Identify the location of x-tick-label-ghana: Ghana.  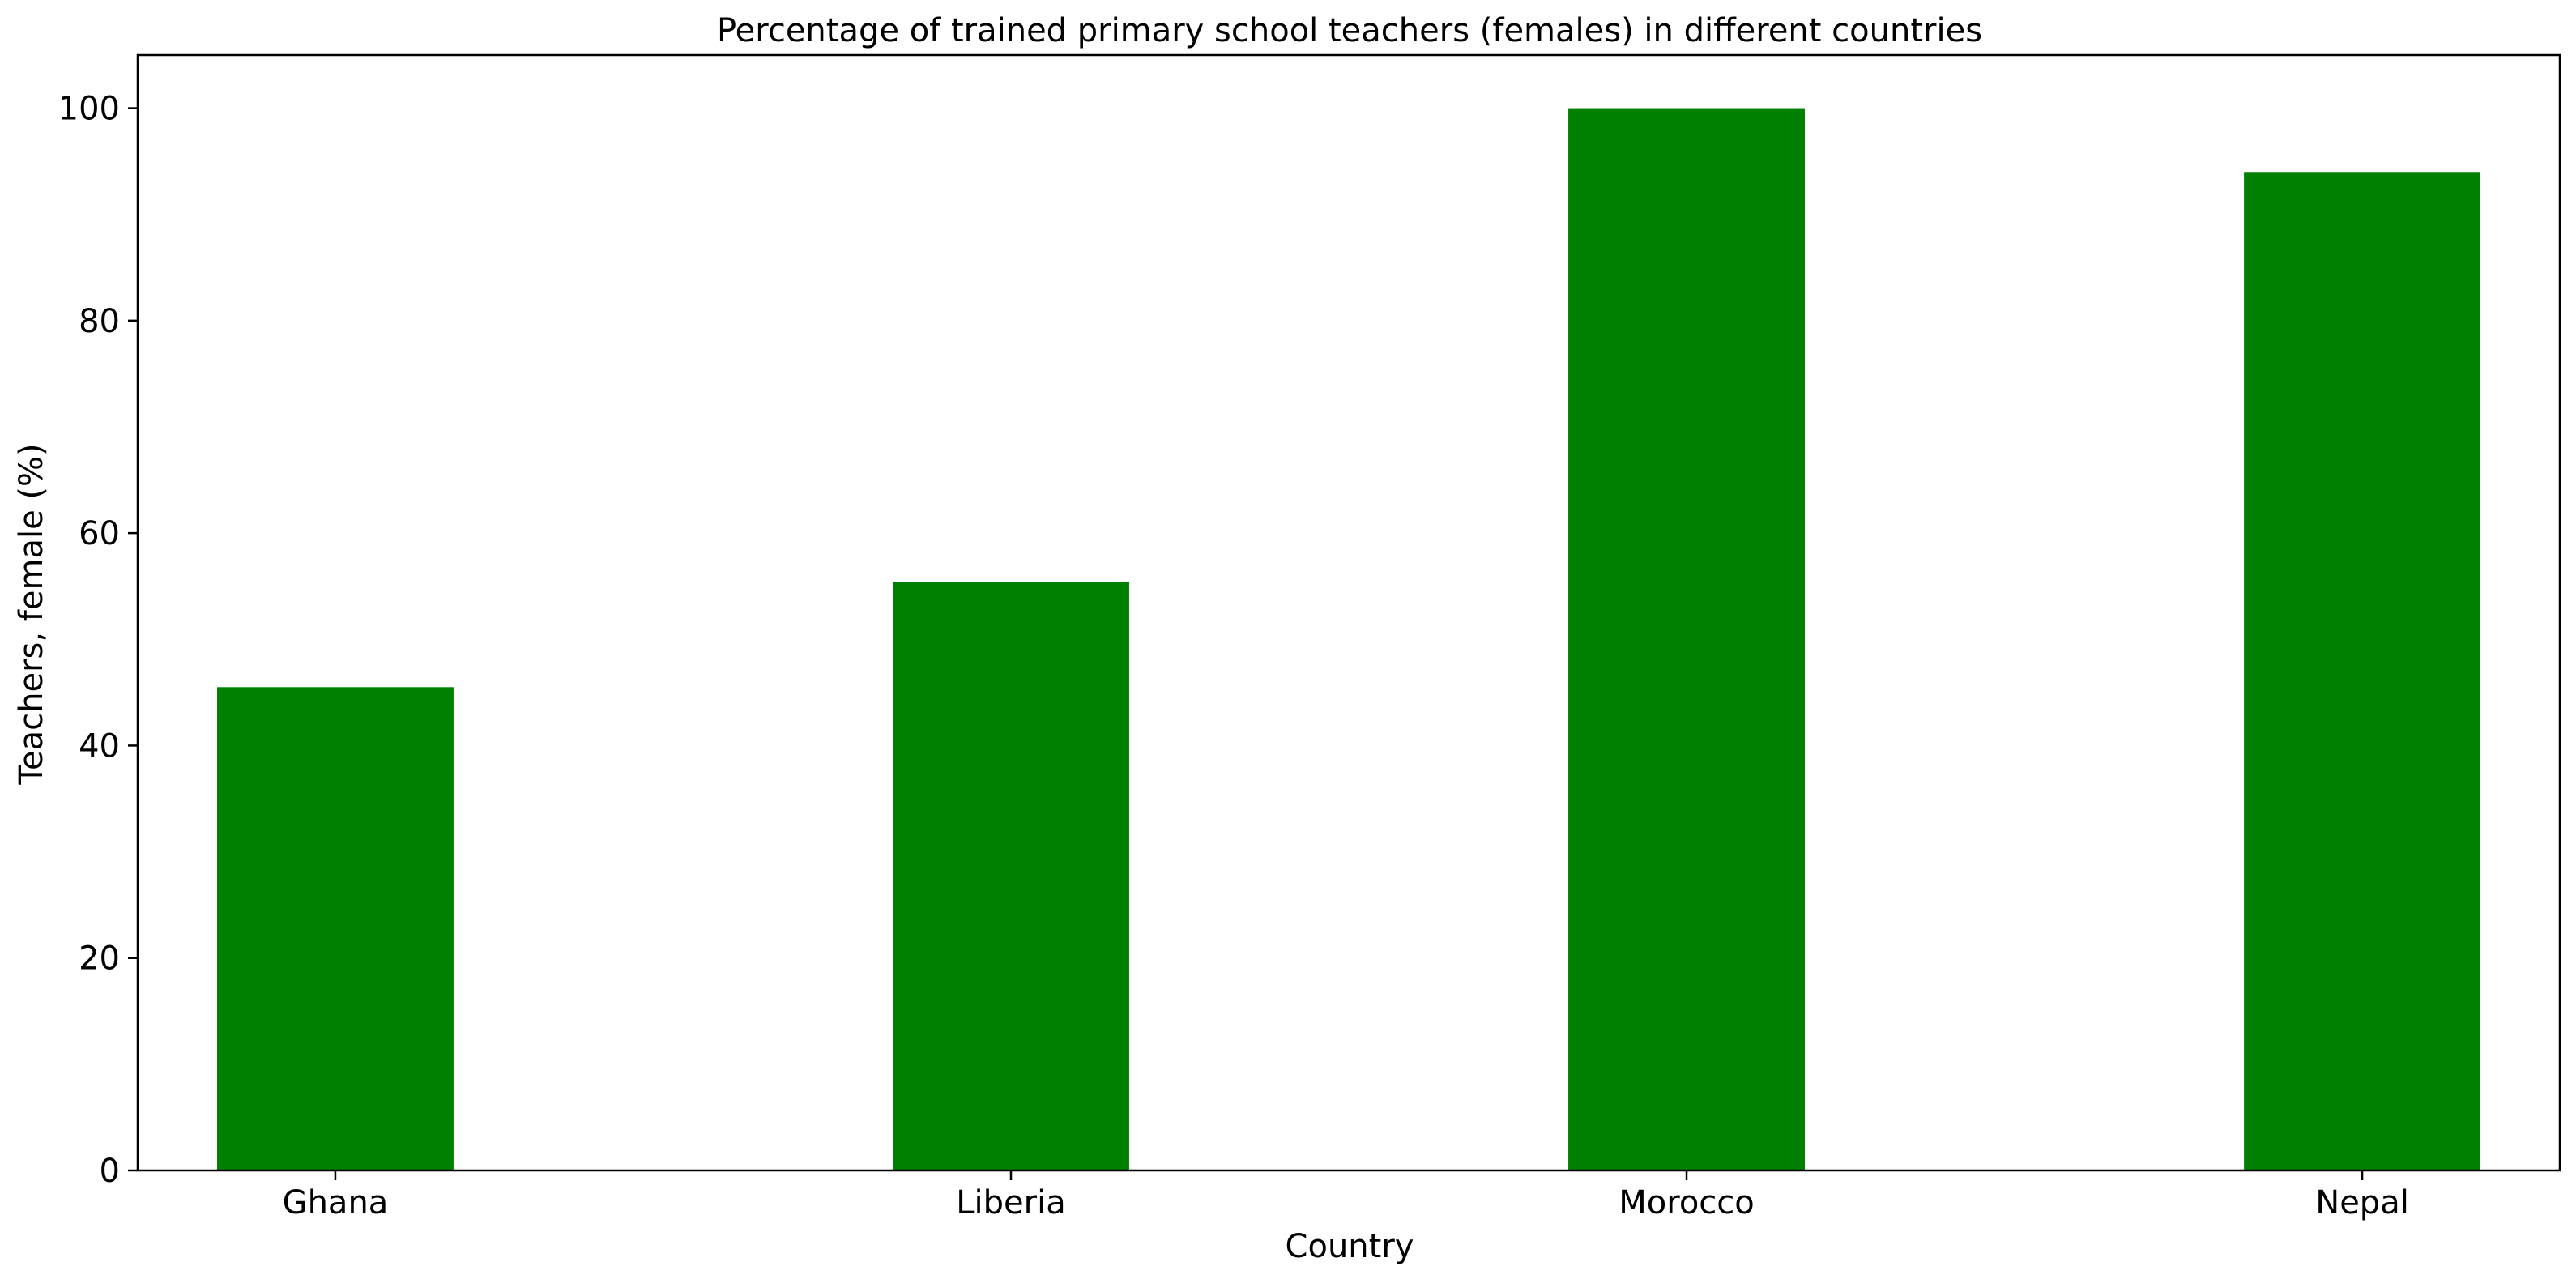
(336, 1202).